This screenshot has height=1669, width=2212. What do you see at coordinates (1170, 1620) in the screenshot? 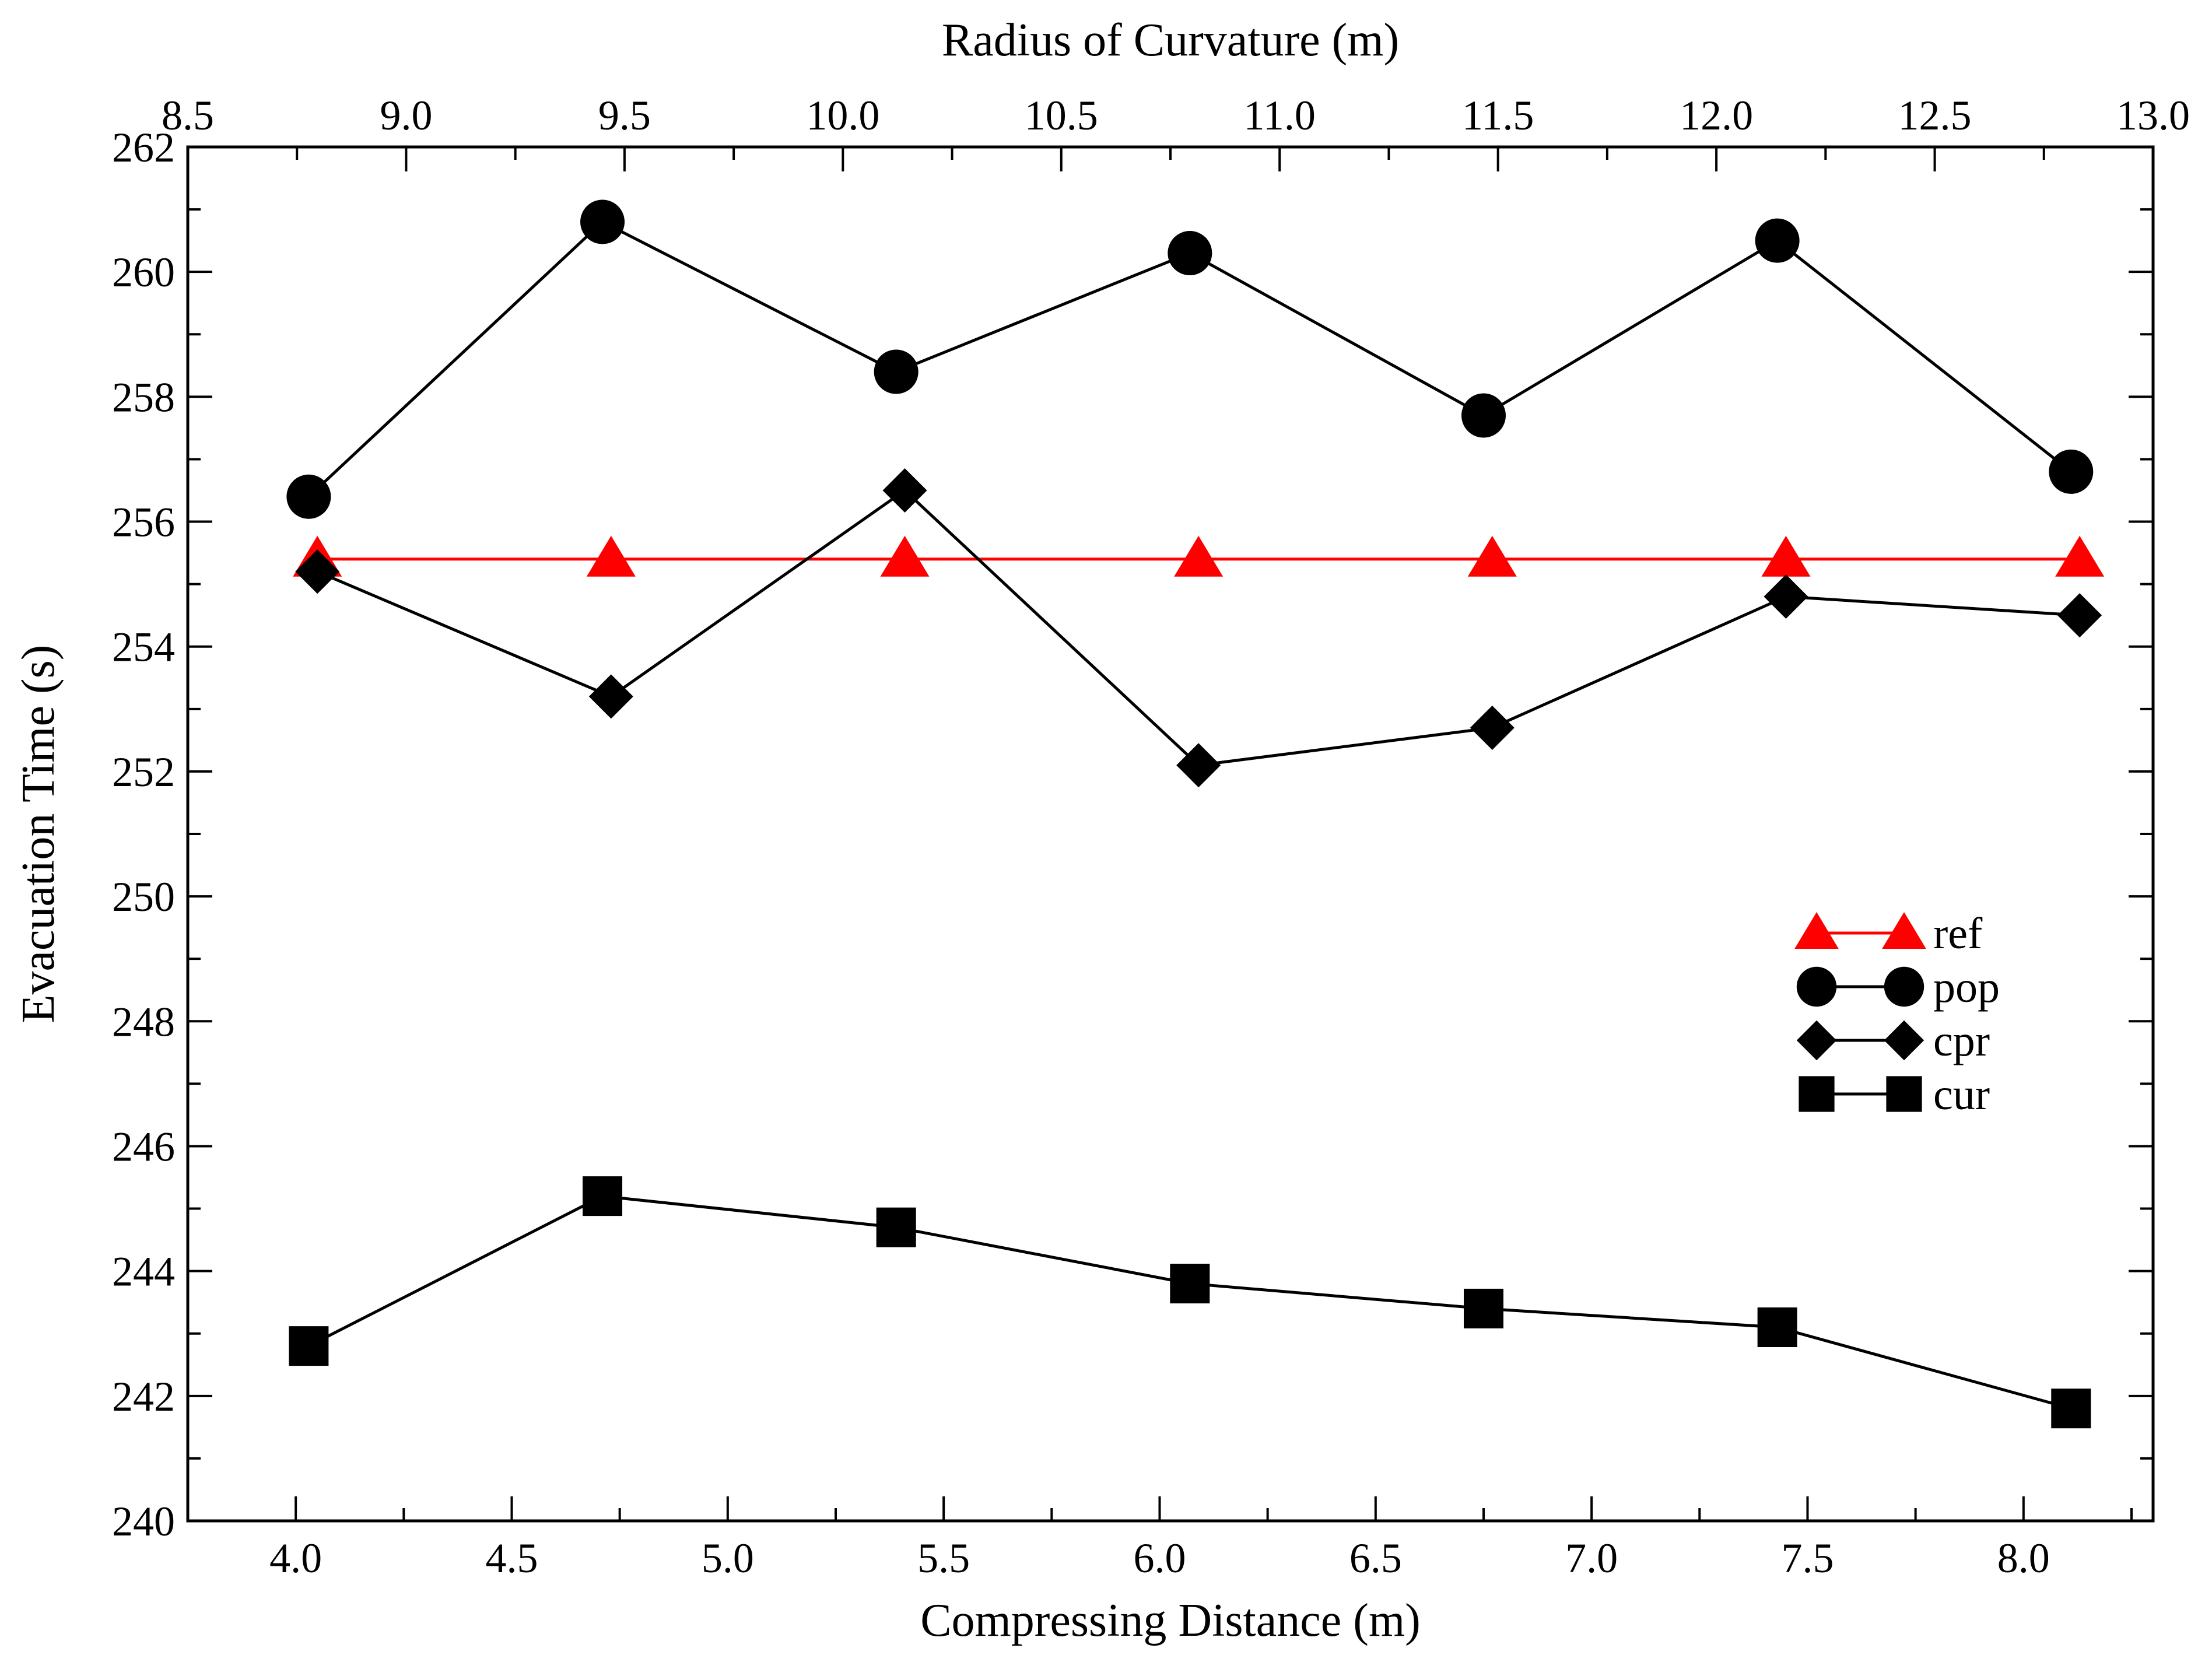
I see `x-axis-title: Compressing Distance (m)` at bounding box center [1170, 1620].